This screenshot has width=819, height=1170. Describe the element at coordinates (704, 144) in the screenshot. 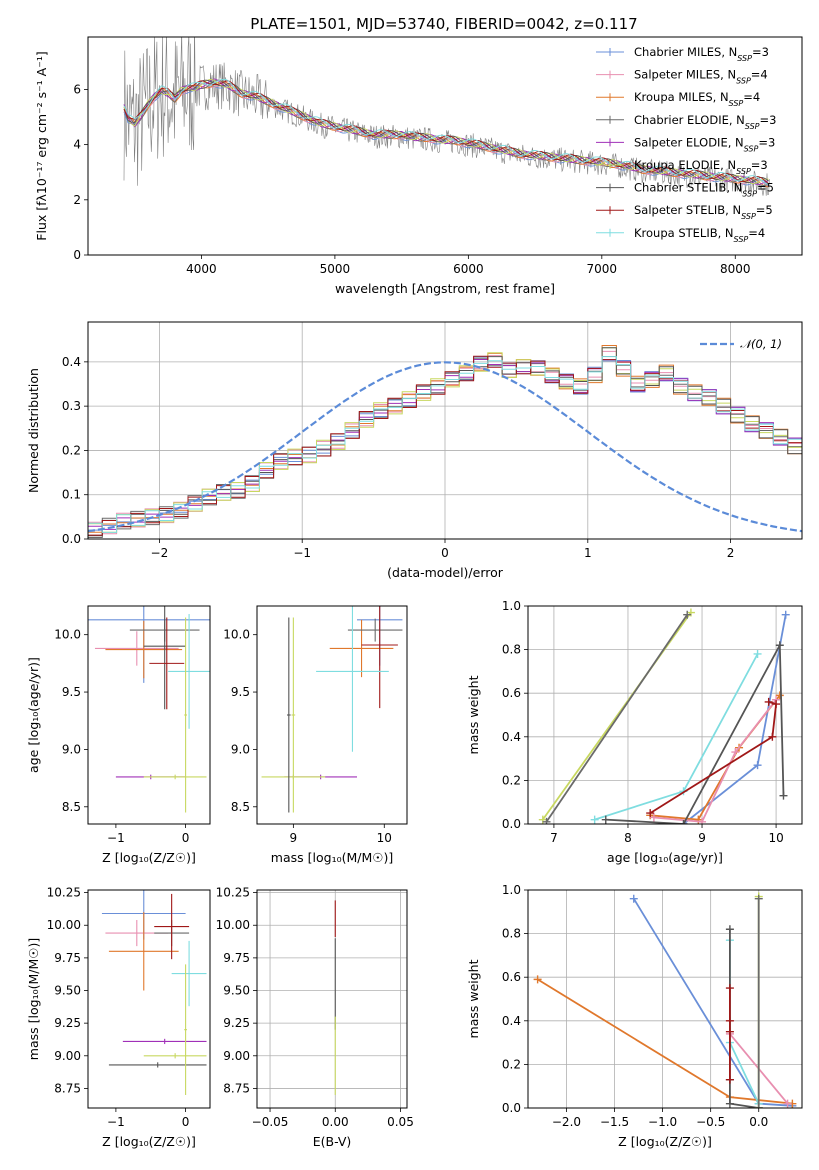

I see `legend-entry: Salpeter ELODIE, NSSP=3` at that location.